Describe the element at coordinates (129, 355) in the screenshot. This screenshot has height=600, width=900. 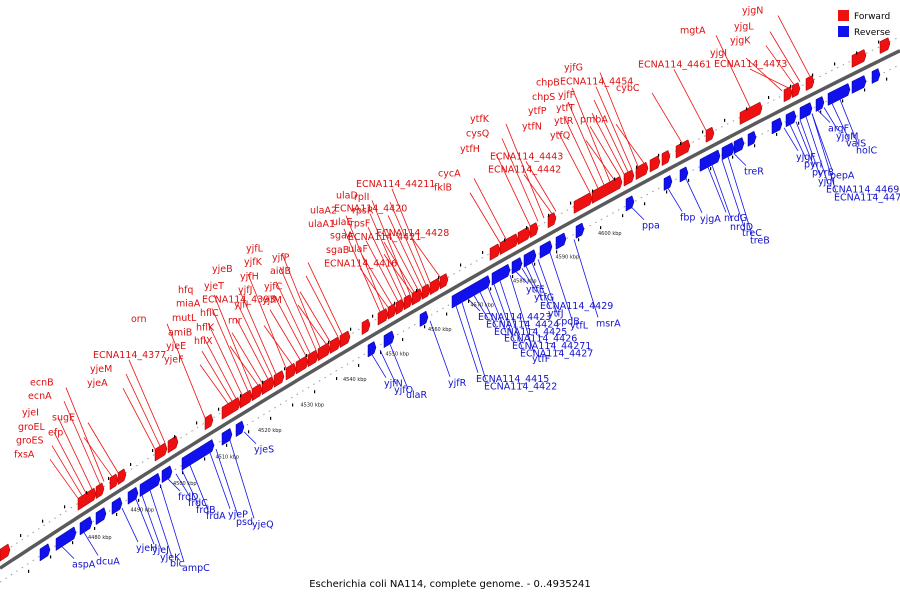
I see `forward-gene-label: ECNA114_4377` at that location.